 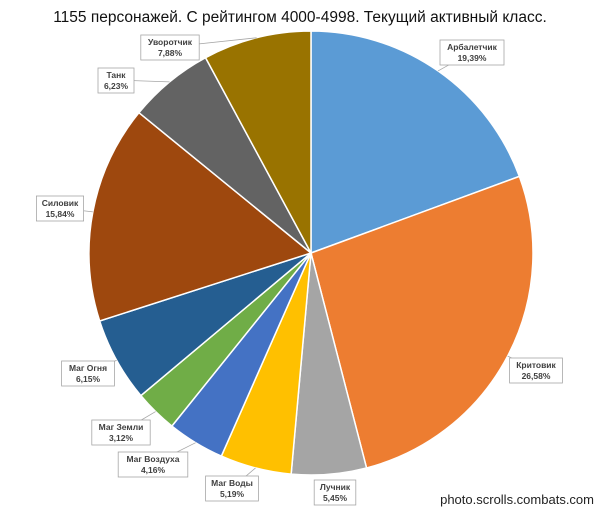 What do you see at coordinates (170, 42) in the screenshot?
I see `slice-label-name: Уворотчик` at bounding box center [170, 42].